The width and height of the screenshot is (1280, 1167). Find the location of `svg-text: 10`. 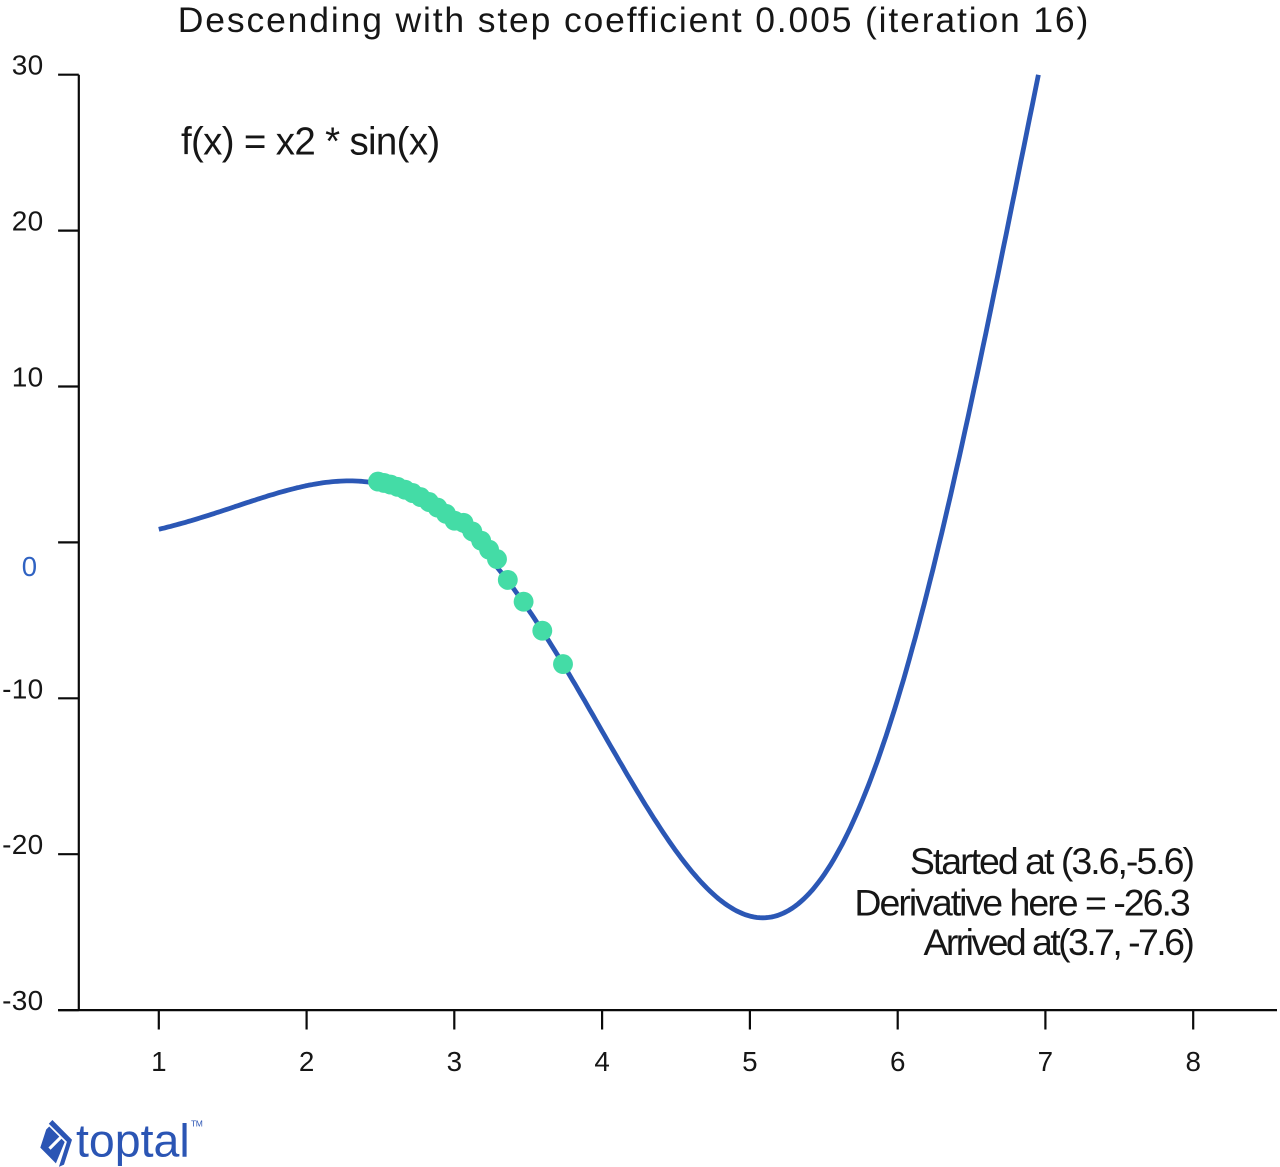

svg-text: 10 is located at coordinates (28, 377).